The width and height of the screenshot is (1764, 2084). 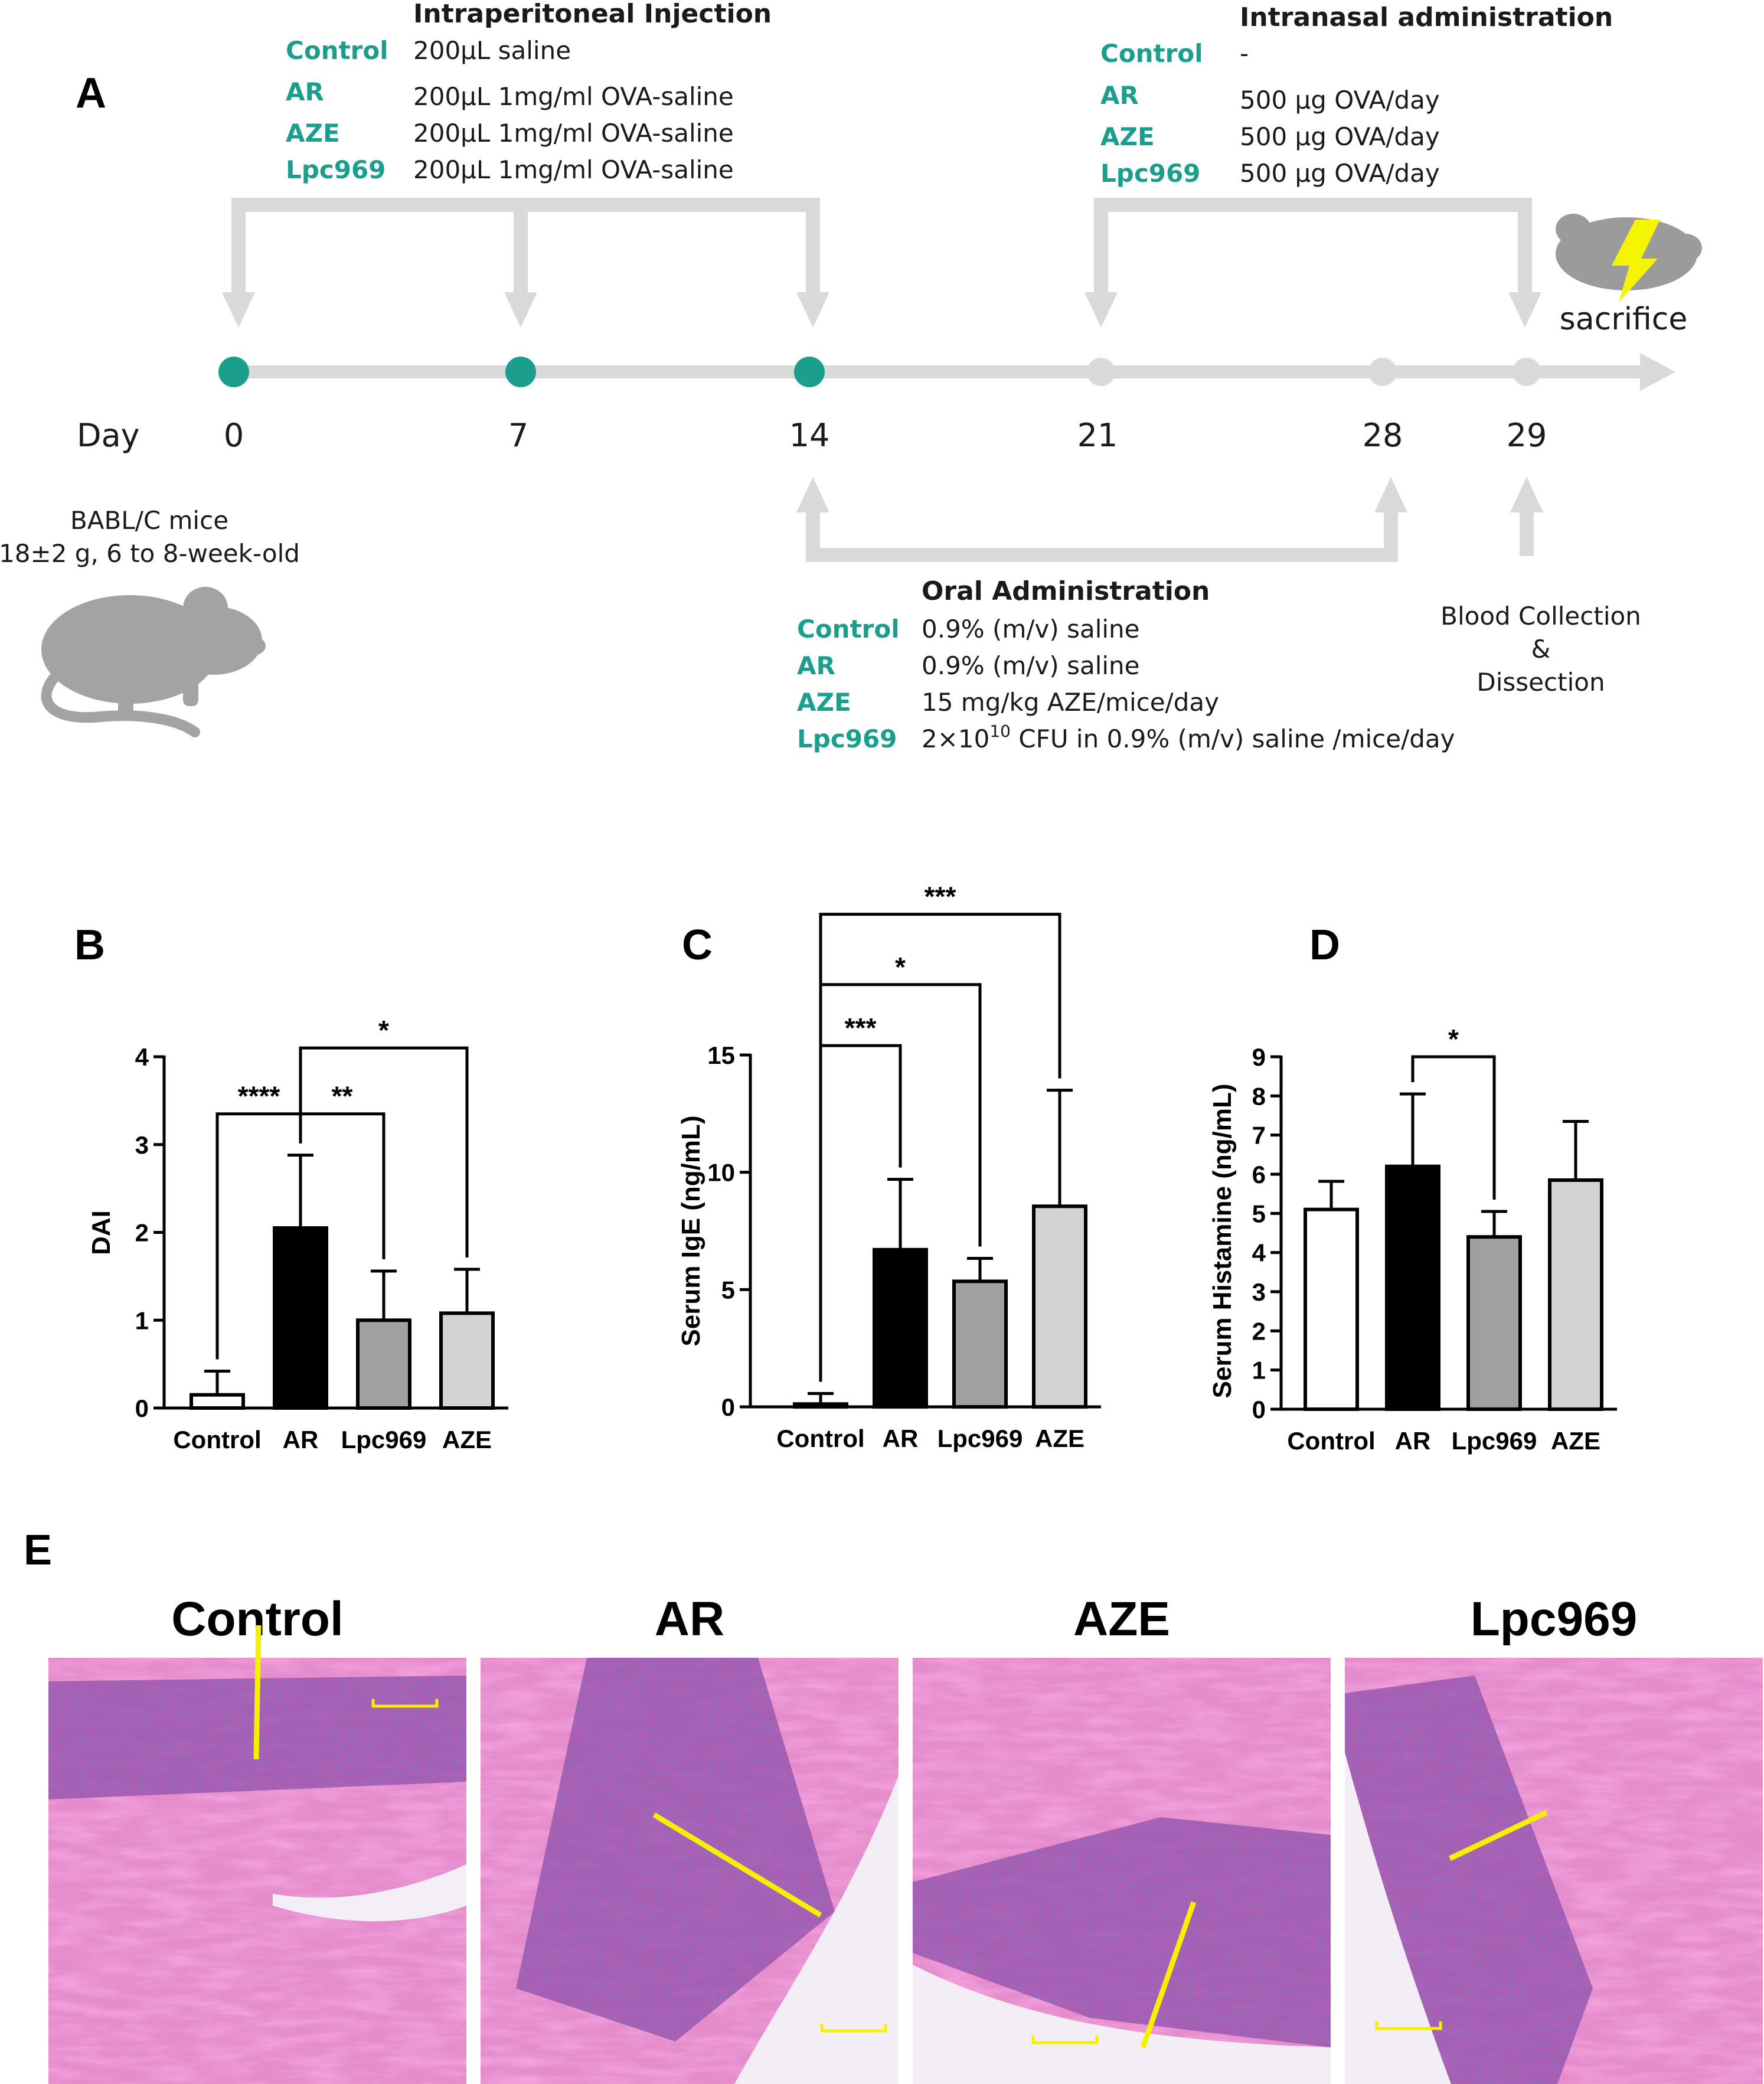 I want to click on day-tick: 0, so click(x=234, y=435).